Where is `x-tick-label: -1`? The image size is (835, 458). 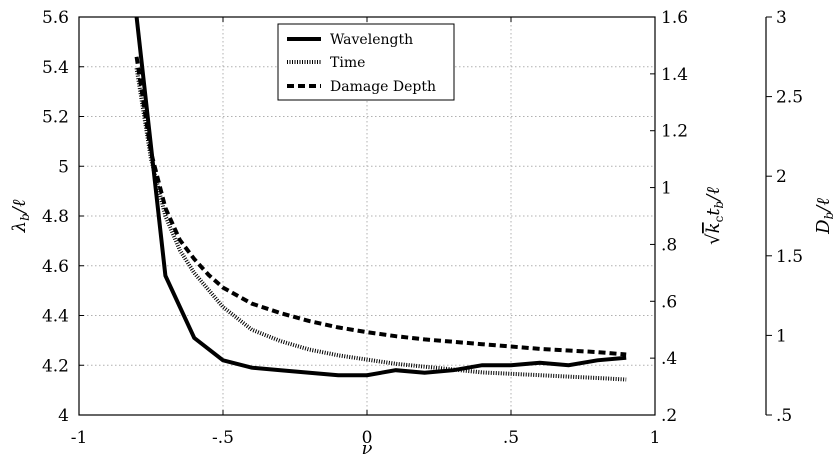 x-tick-label: -1 is located at coordinates (79, 438).